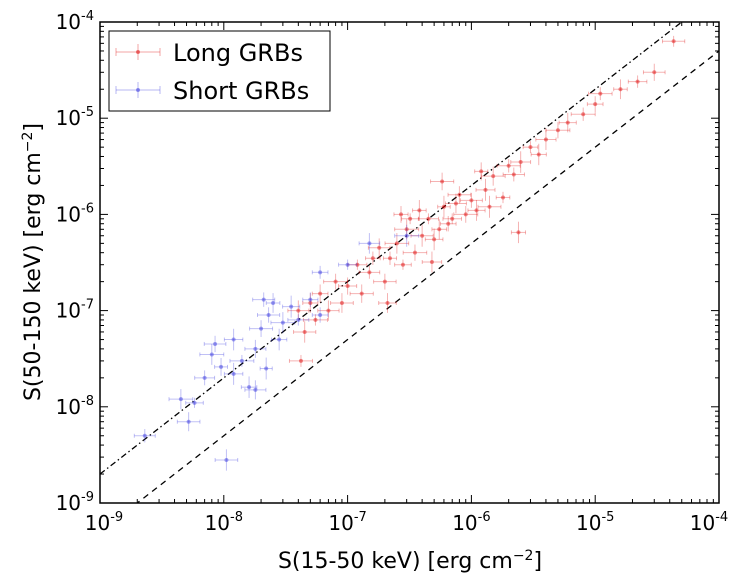  I want to click on legend-label-long: Long GRBs, so click(238, 53).